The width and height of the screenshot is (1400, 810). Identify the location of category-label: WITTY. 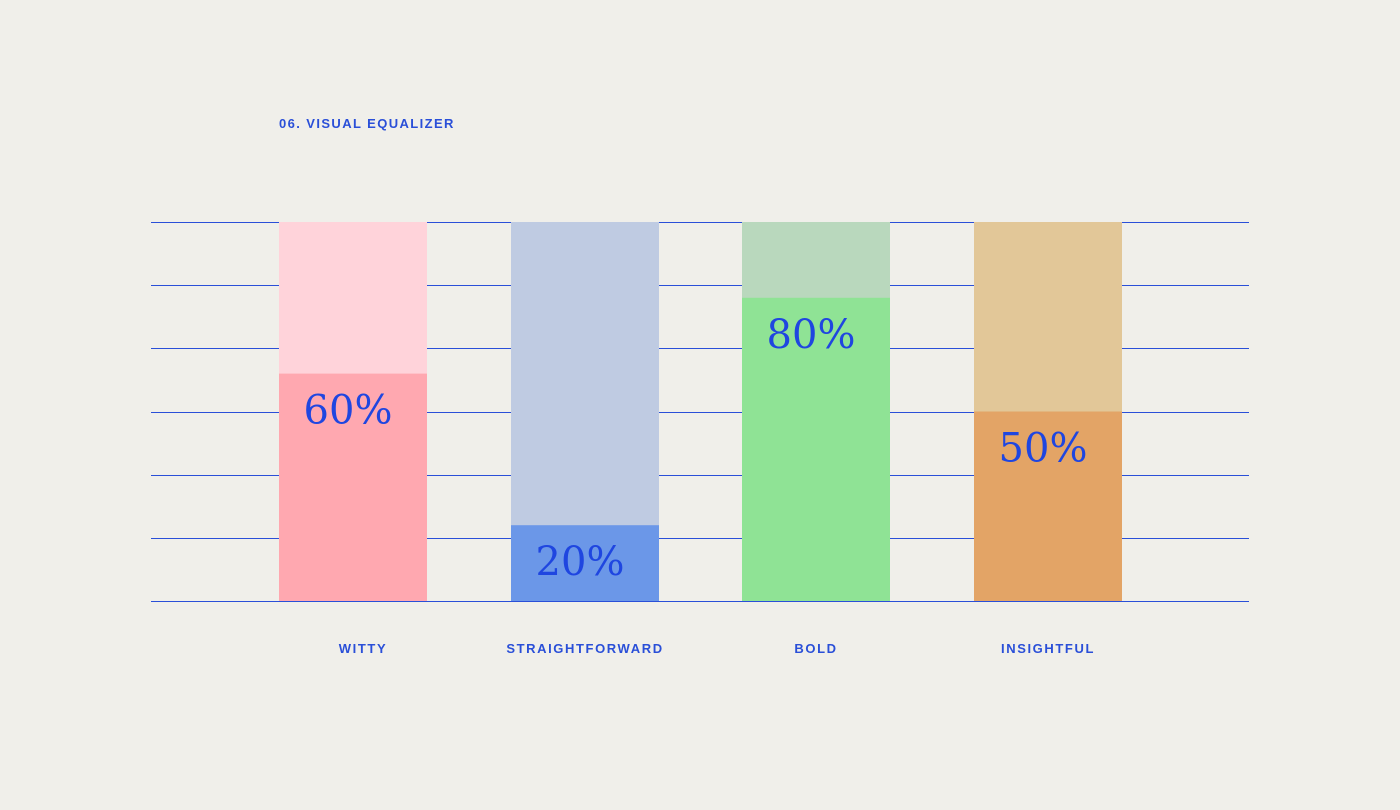
(363, 648).